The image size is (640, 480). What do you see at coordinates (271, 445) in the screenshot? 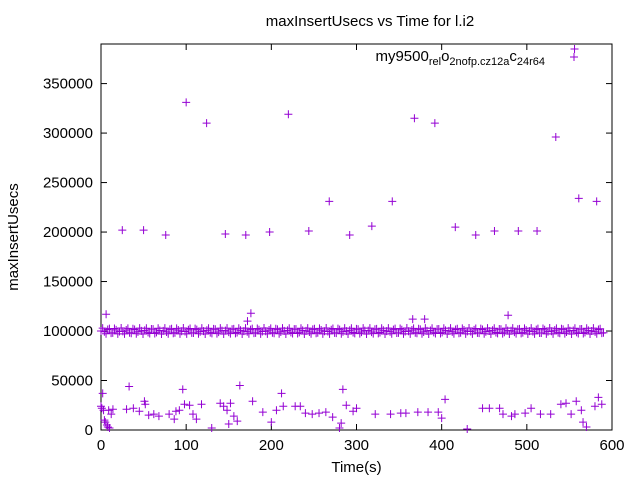
I see `x-tick-label: 200` at bounding box center [271, 445].